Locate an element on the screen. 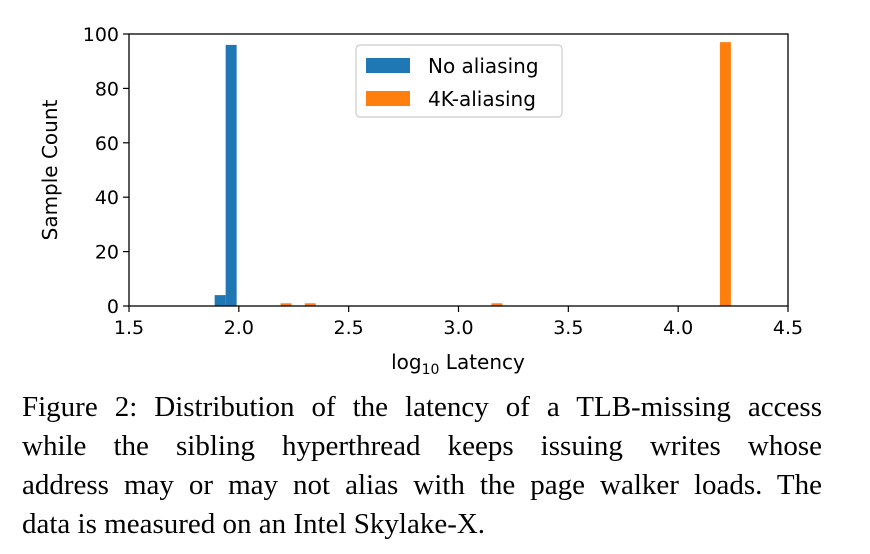 The height and width of the screenshot is (554, 870). y-tick-label: 20 is located at coordinates (107, 253).